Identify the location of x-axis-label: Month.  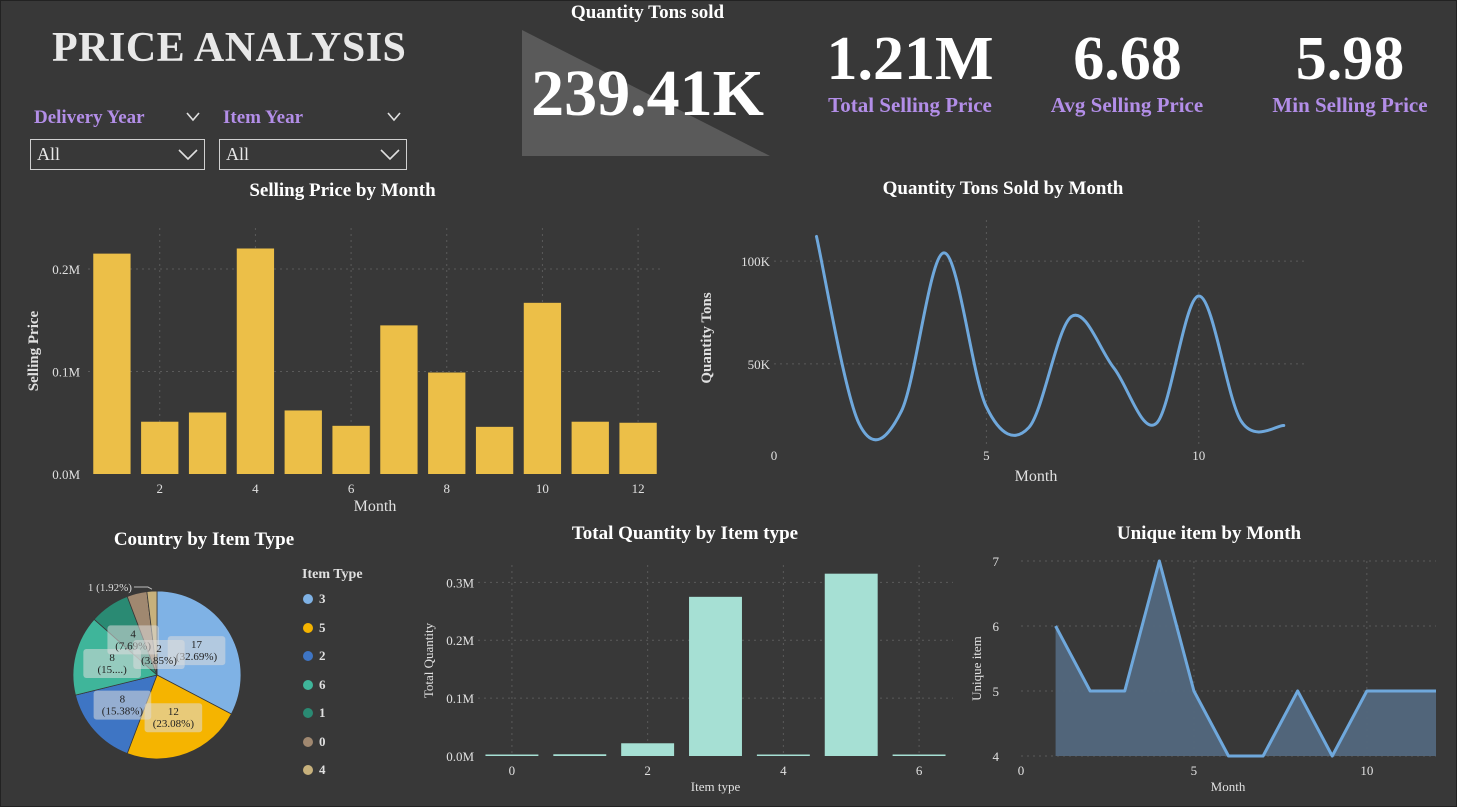
(1036, 476).